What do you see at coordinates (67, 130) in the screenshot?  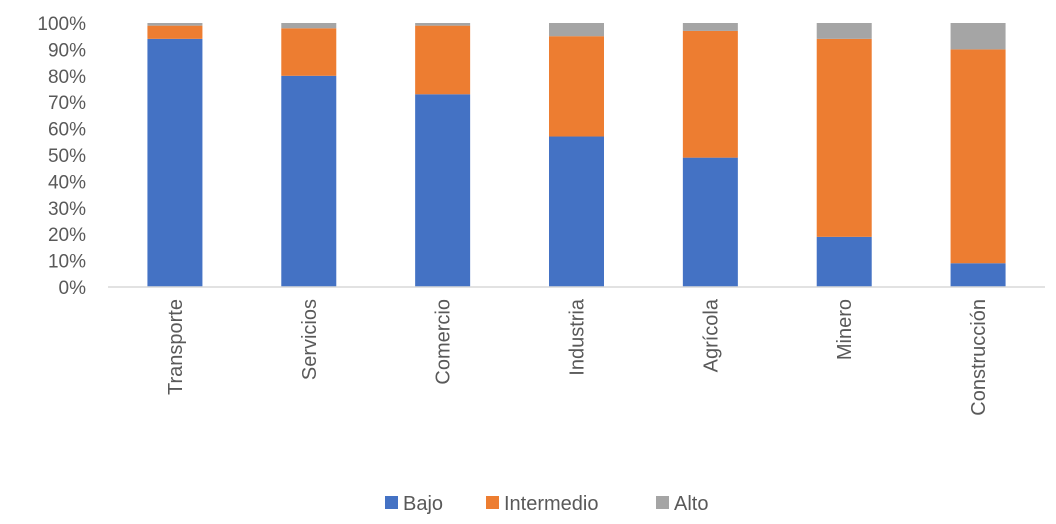 I see `y-tick-label: 60%` at bounding box center [67, 130].